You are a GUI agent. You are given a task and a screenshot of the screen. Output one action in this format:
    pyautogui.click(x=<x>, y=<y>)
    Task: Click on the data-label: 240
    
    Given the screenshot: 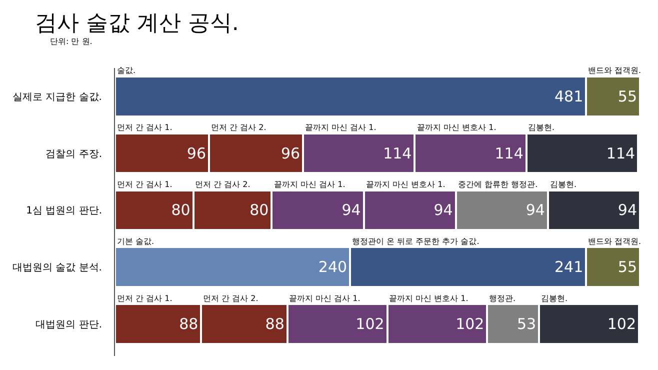 What is the action you would take?
    pyautogui.click(x=333, y=267)
    